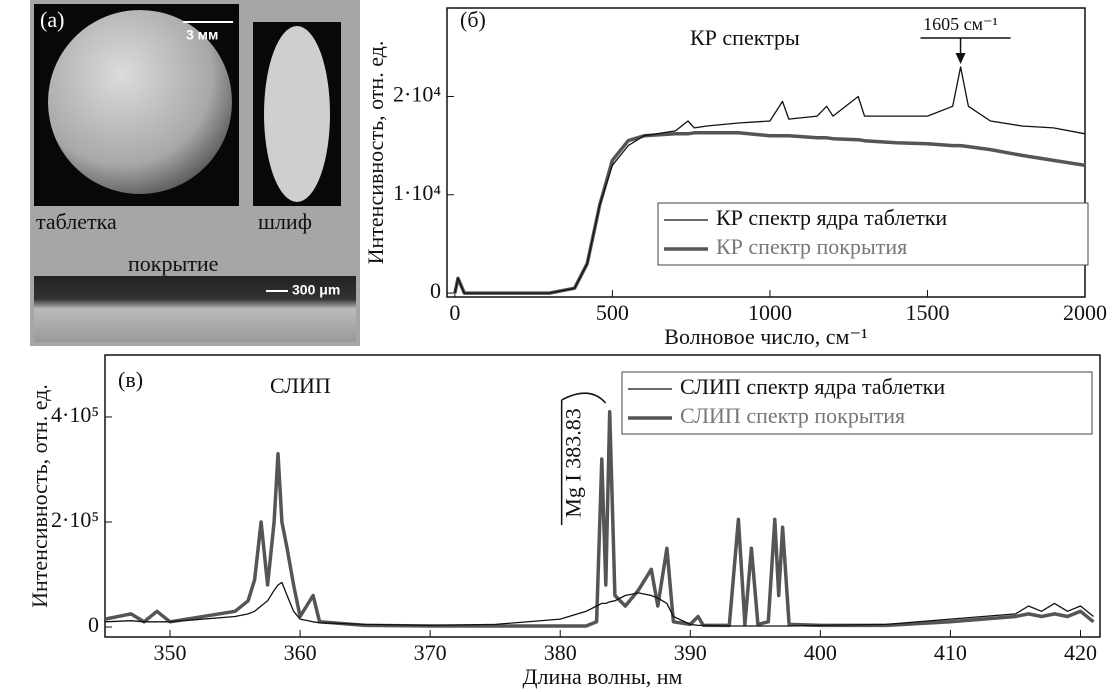 The image size is (1118, 692). Describe the element at coordinates (140, 102) in the screenshot. I see `tablet-image` at that location.